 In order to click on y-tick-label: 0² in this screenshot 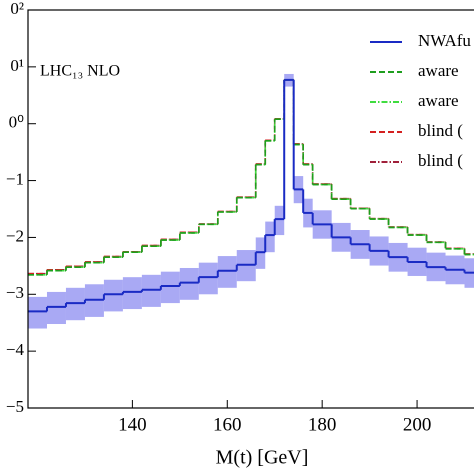, I will do `click(17, 9)`.